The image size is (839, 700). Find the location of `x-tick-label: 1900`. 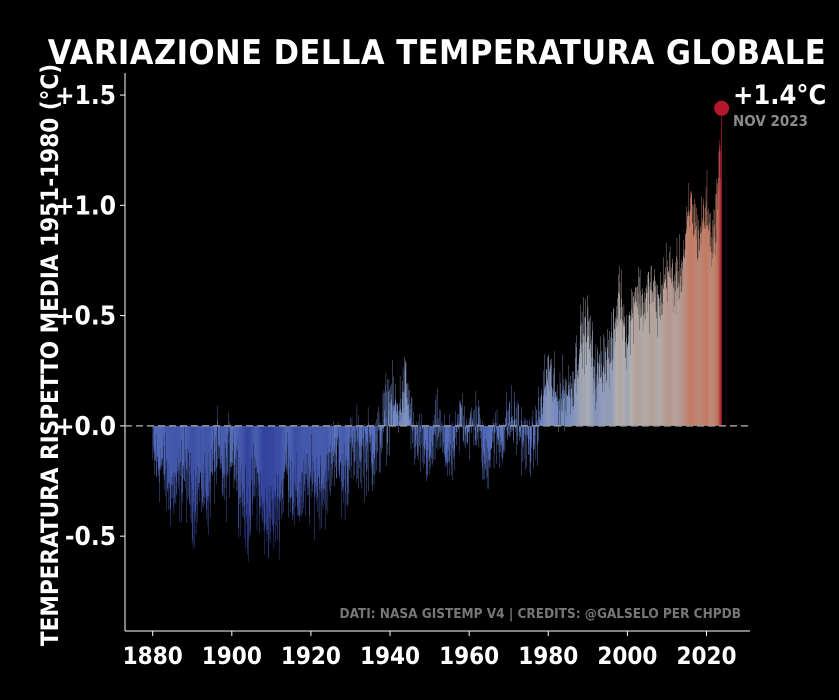

x-tick-label: 1900 is located at coordinates (232, 656).